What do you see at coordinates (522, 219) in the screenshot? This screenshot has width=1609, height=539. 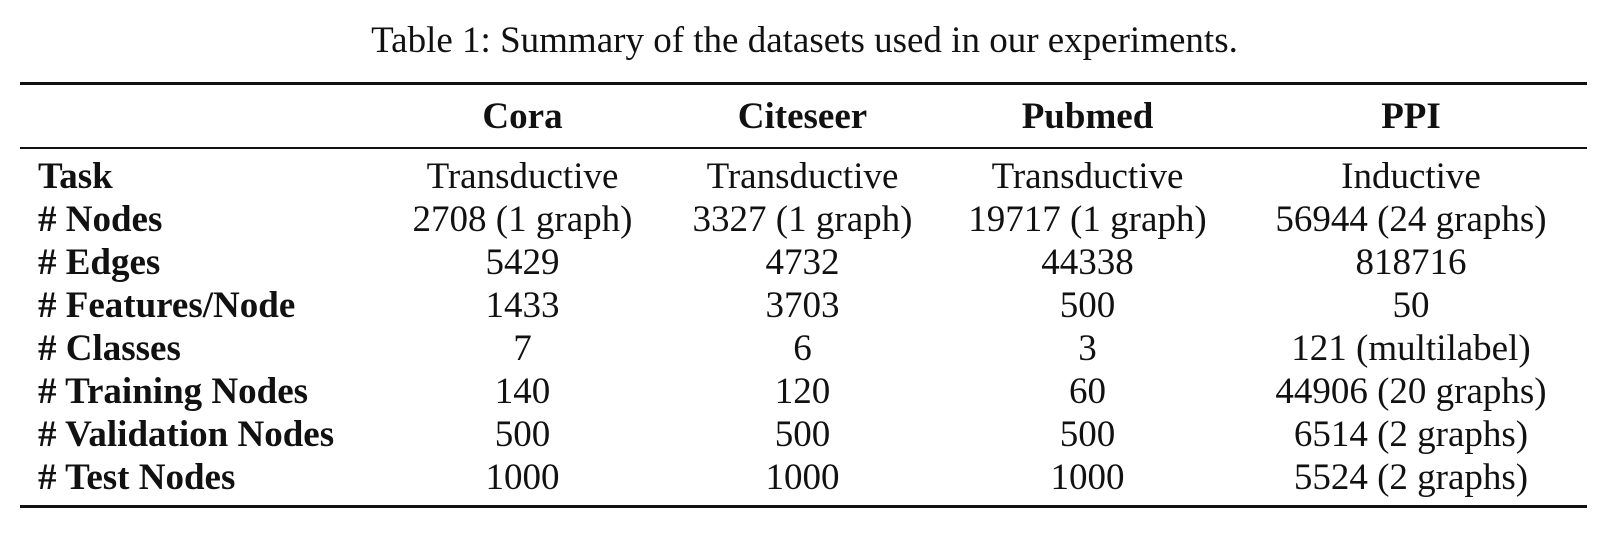 I see `table-cell: 2708 (1 graph)` at bounding box center [522, 219].